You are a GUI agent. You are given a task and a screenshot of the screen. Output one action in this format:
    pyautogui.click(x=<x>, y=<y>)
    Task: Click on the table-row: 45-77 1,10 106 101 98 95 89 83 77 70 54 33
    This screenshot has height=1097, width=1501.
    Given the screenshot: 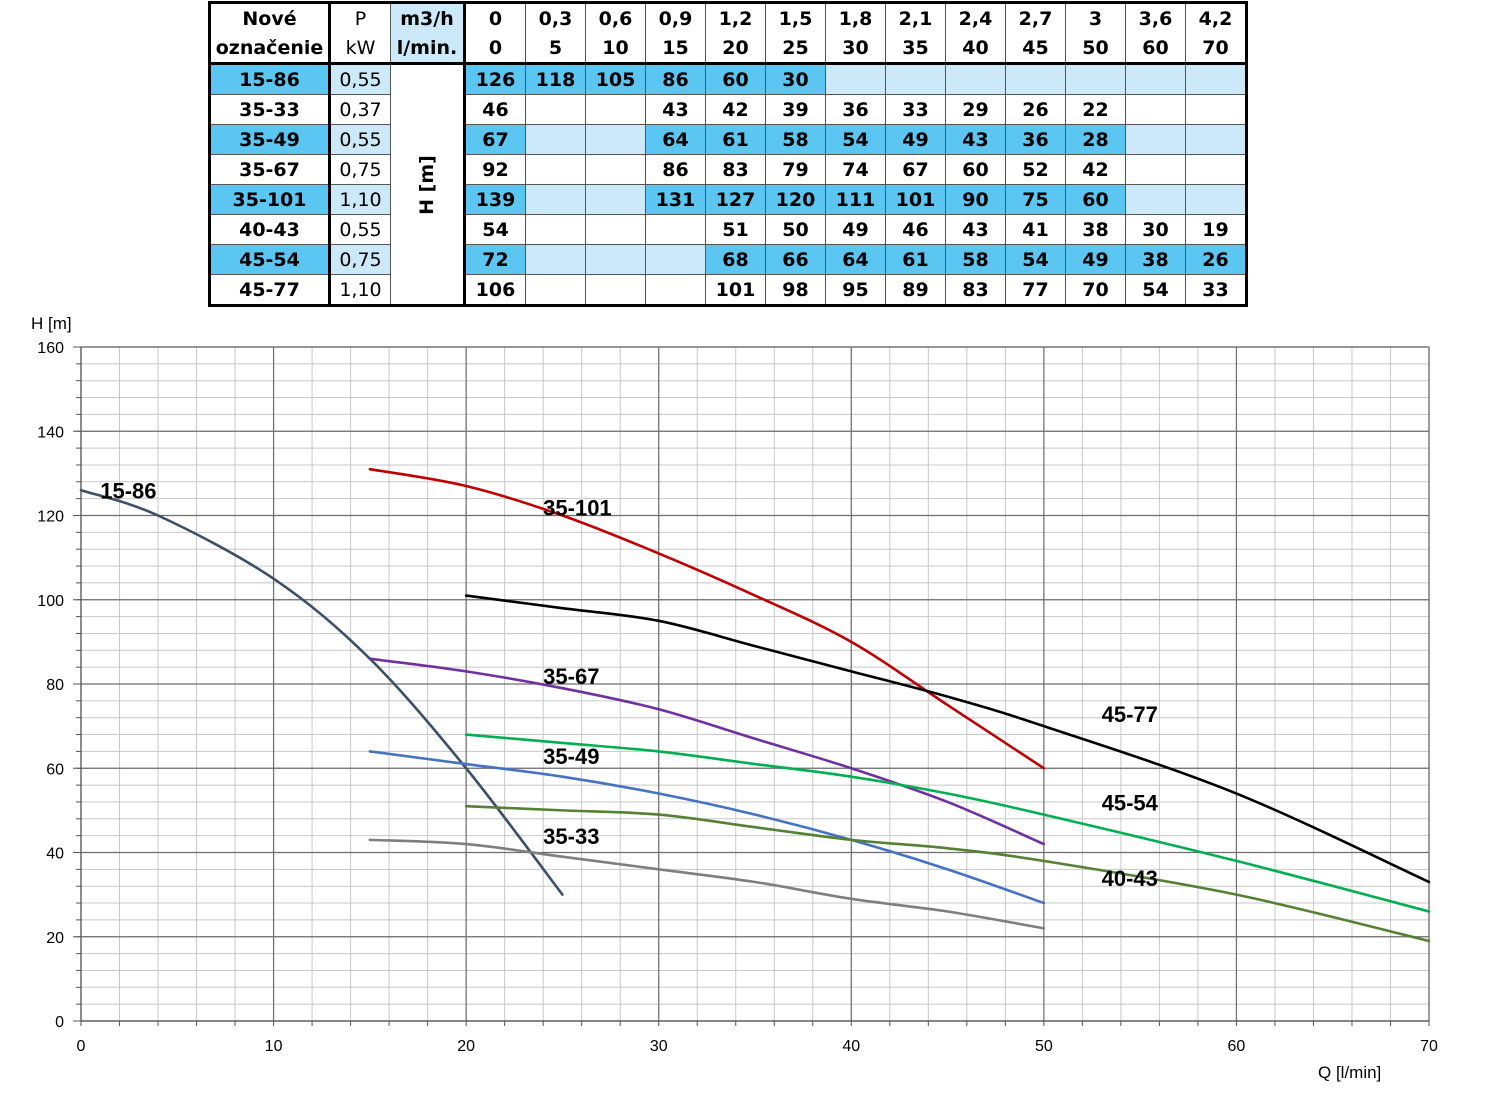 What is the action you would take?
    pyautogui.click(x=728, y=290)
    